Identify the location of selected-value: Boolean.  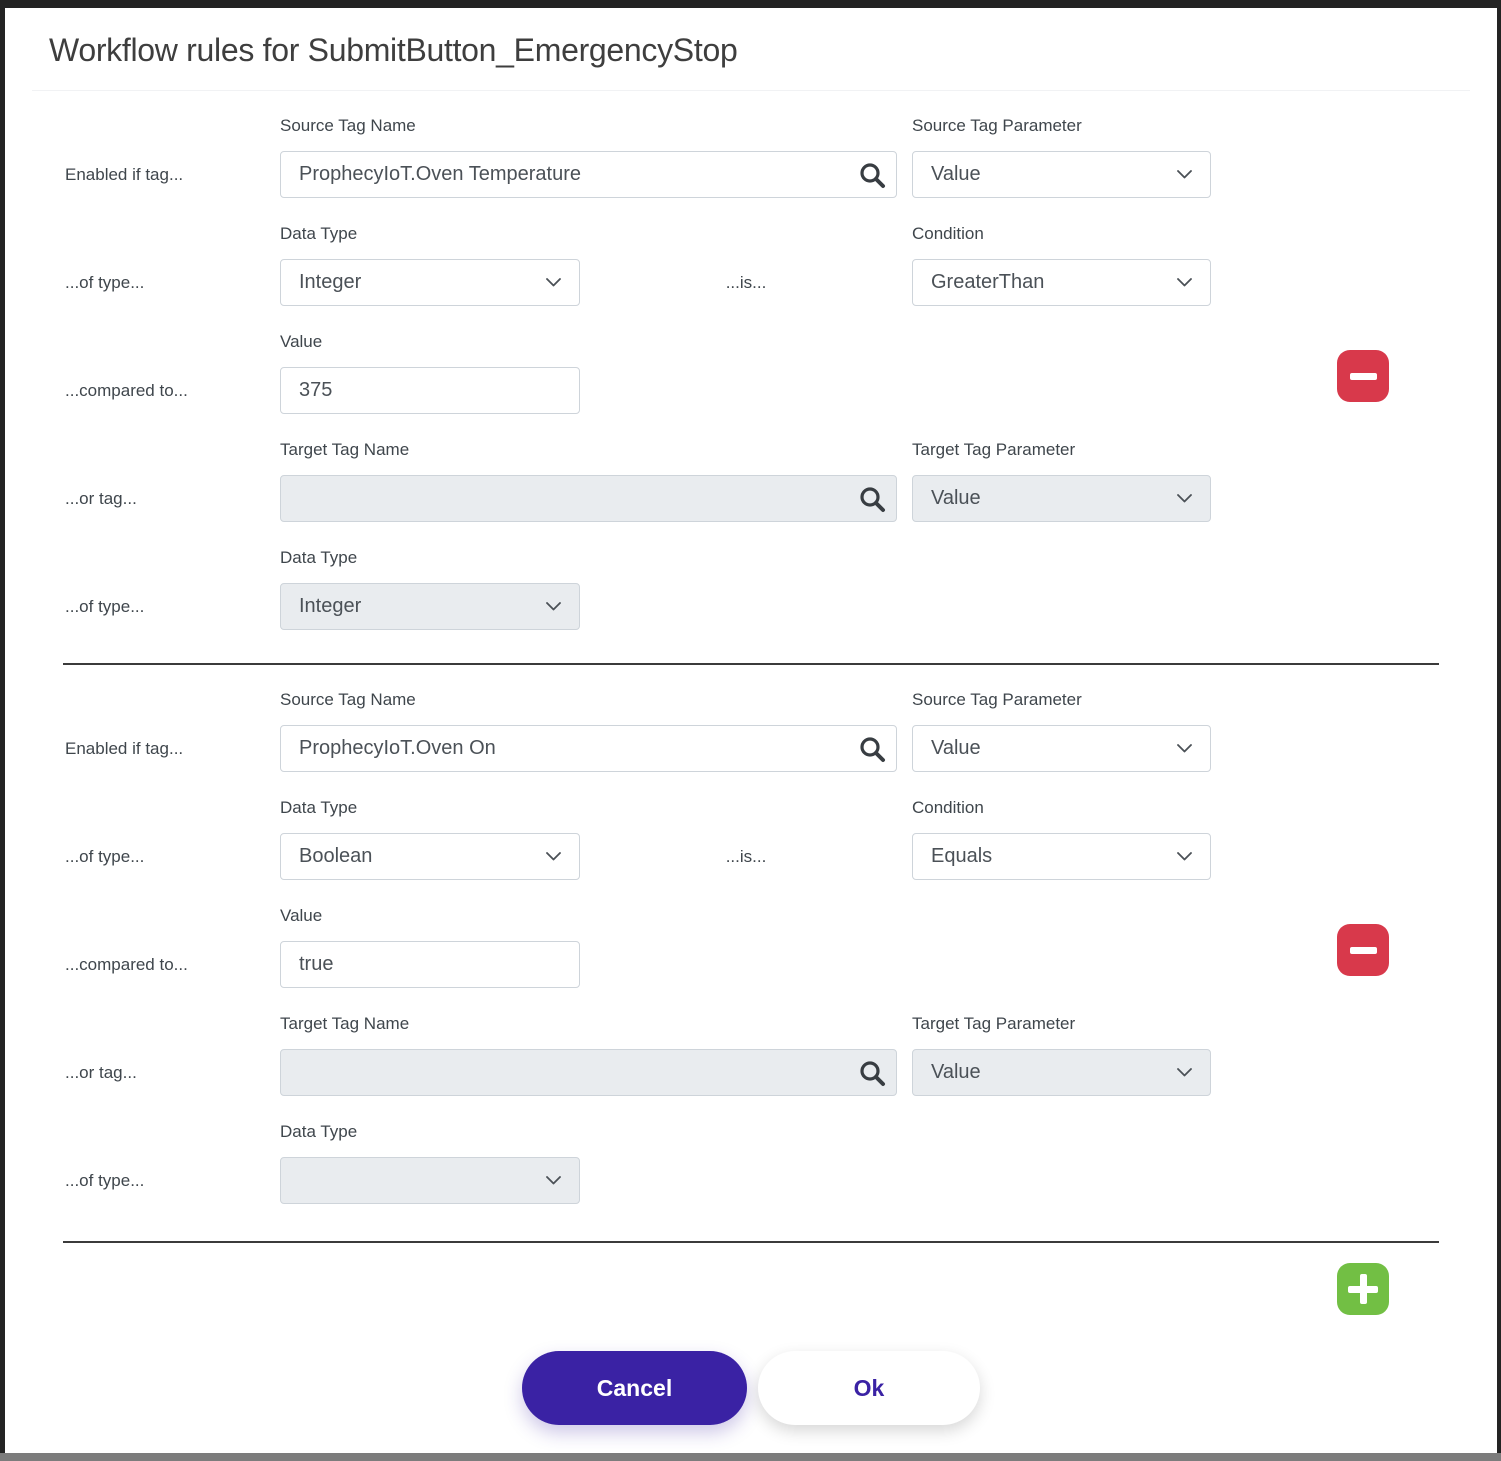
(336, 856).